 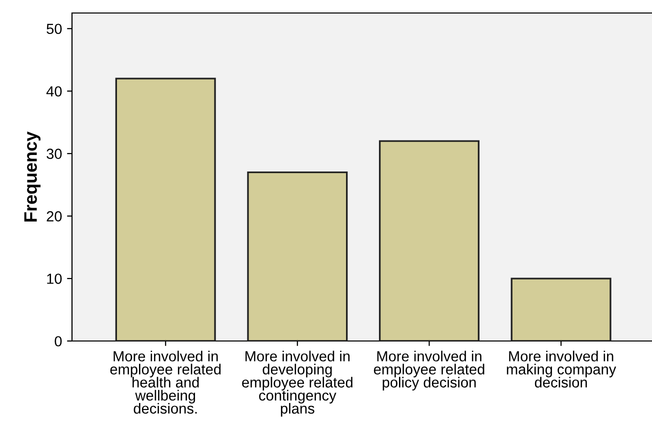 I want to click on x-tick-label: More involved in making company decision, so click(x=561, y=369).